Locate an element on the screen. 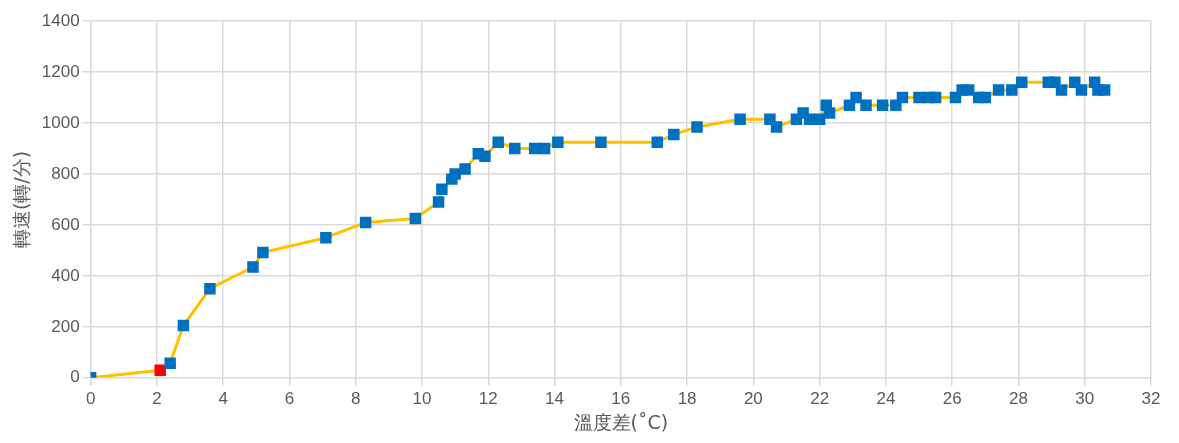  x-tick-label: 6 is located at coordinates (289, 398).